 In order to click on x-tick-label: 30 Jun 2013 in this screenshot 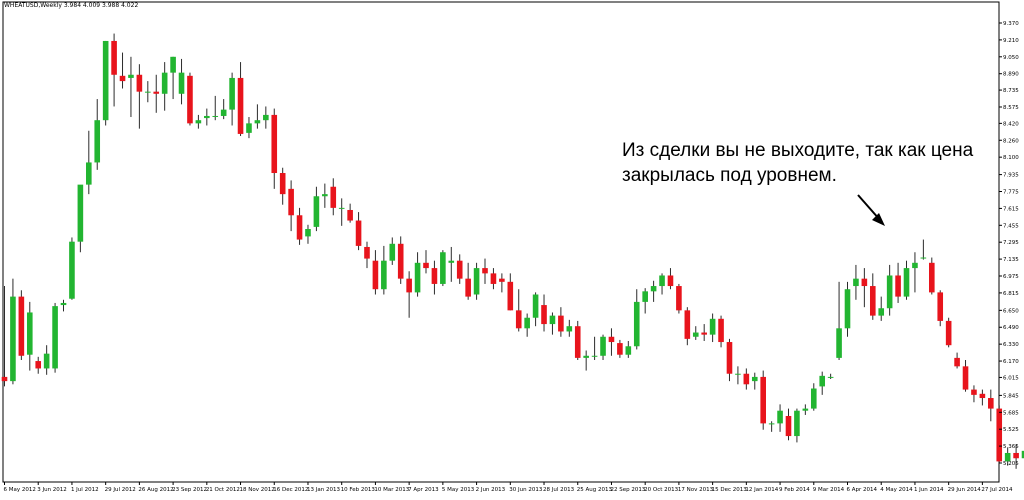, I will do `click(526, 490)`.